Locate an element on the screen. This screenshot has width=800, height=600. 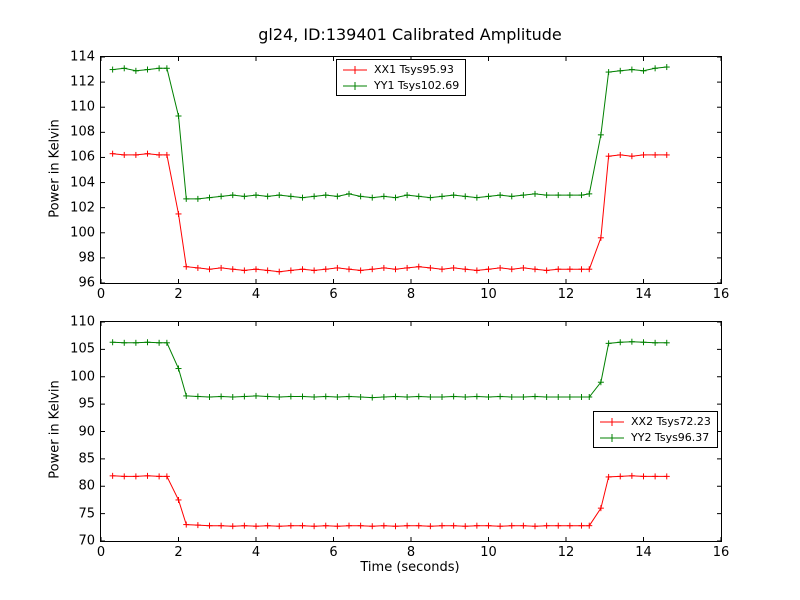
y-tick-label: 95 is located at coordinates (86, 404).